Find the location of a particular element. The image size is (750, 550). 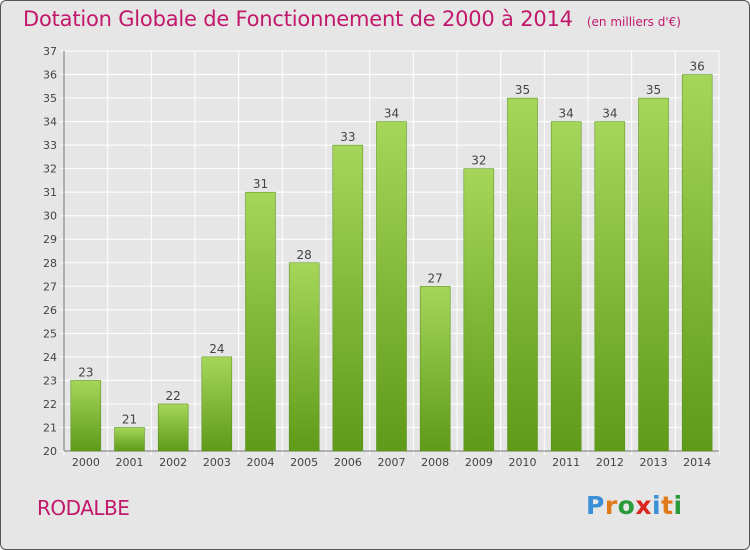

logo-letter: o is located at coordinates (626, 505).